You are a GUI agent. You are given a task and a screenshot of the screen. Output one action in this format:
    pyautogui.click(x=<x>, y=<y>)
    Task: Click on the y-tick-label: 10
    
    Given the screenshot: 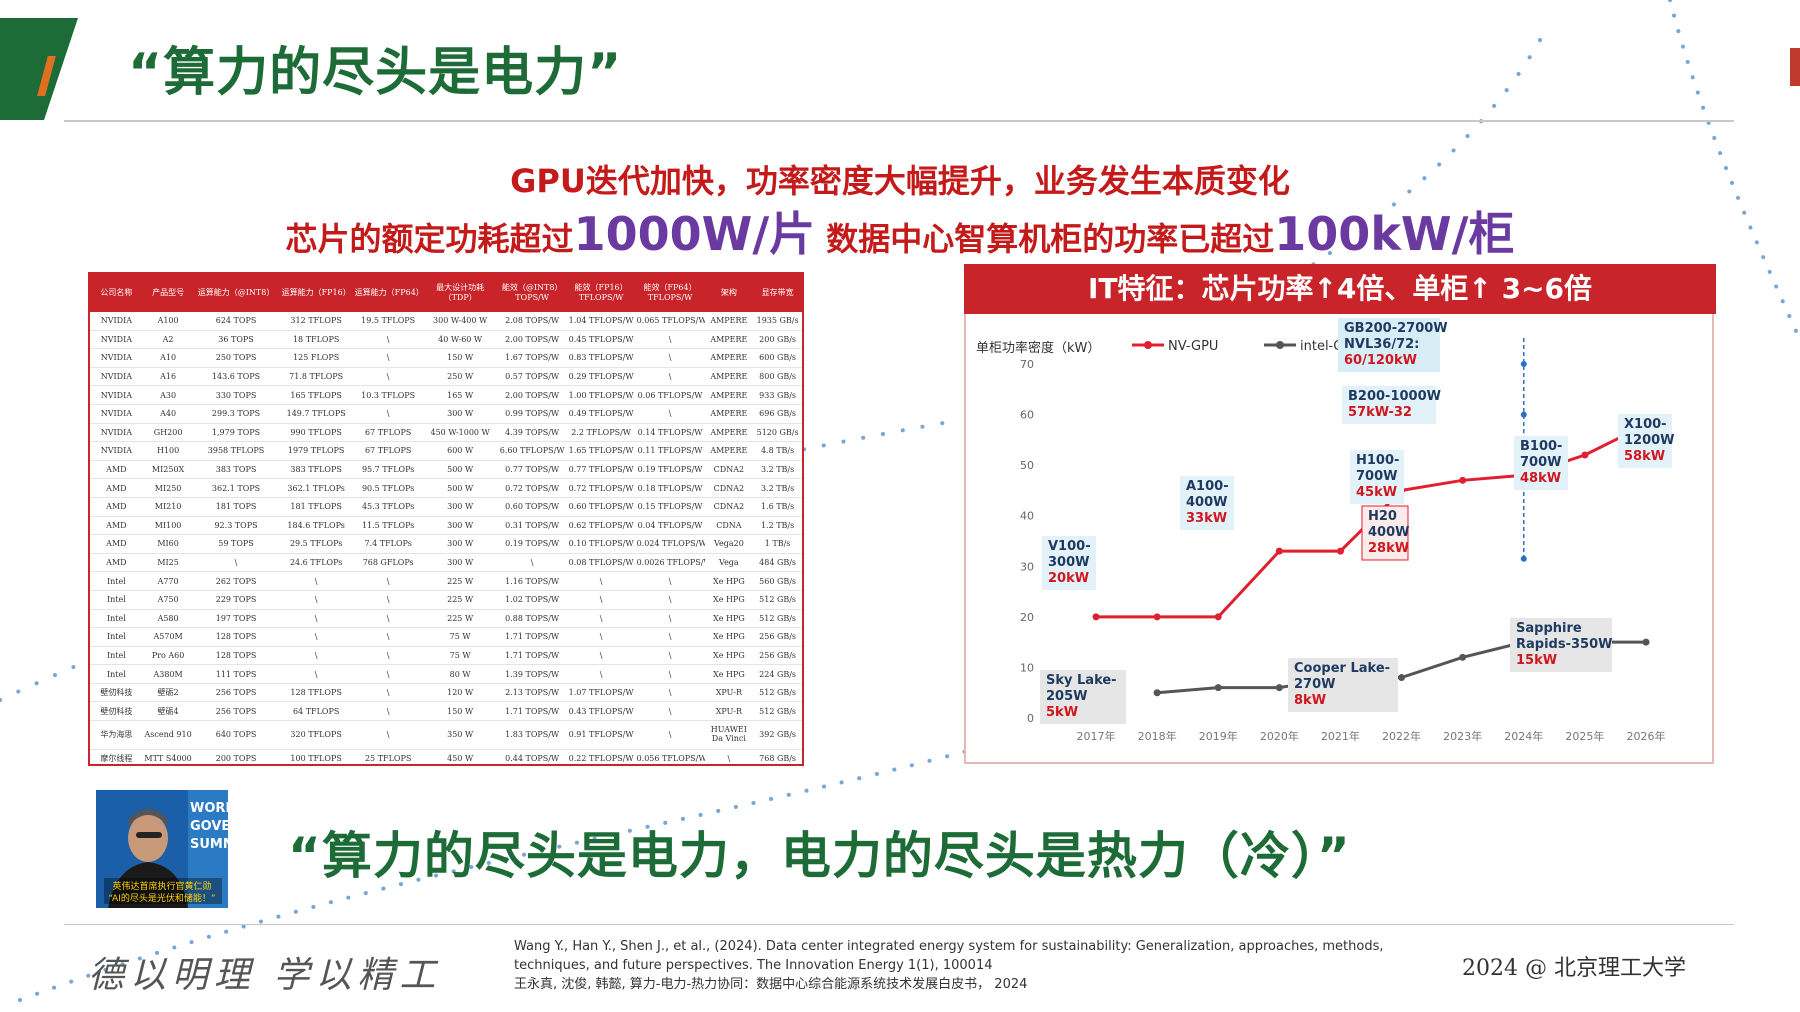 What is the action you would take?
    pyautogui.click(x=1027, y=667)
    